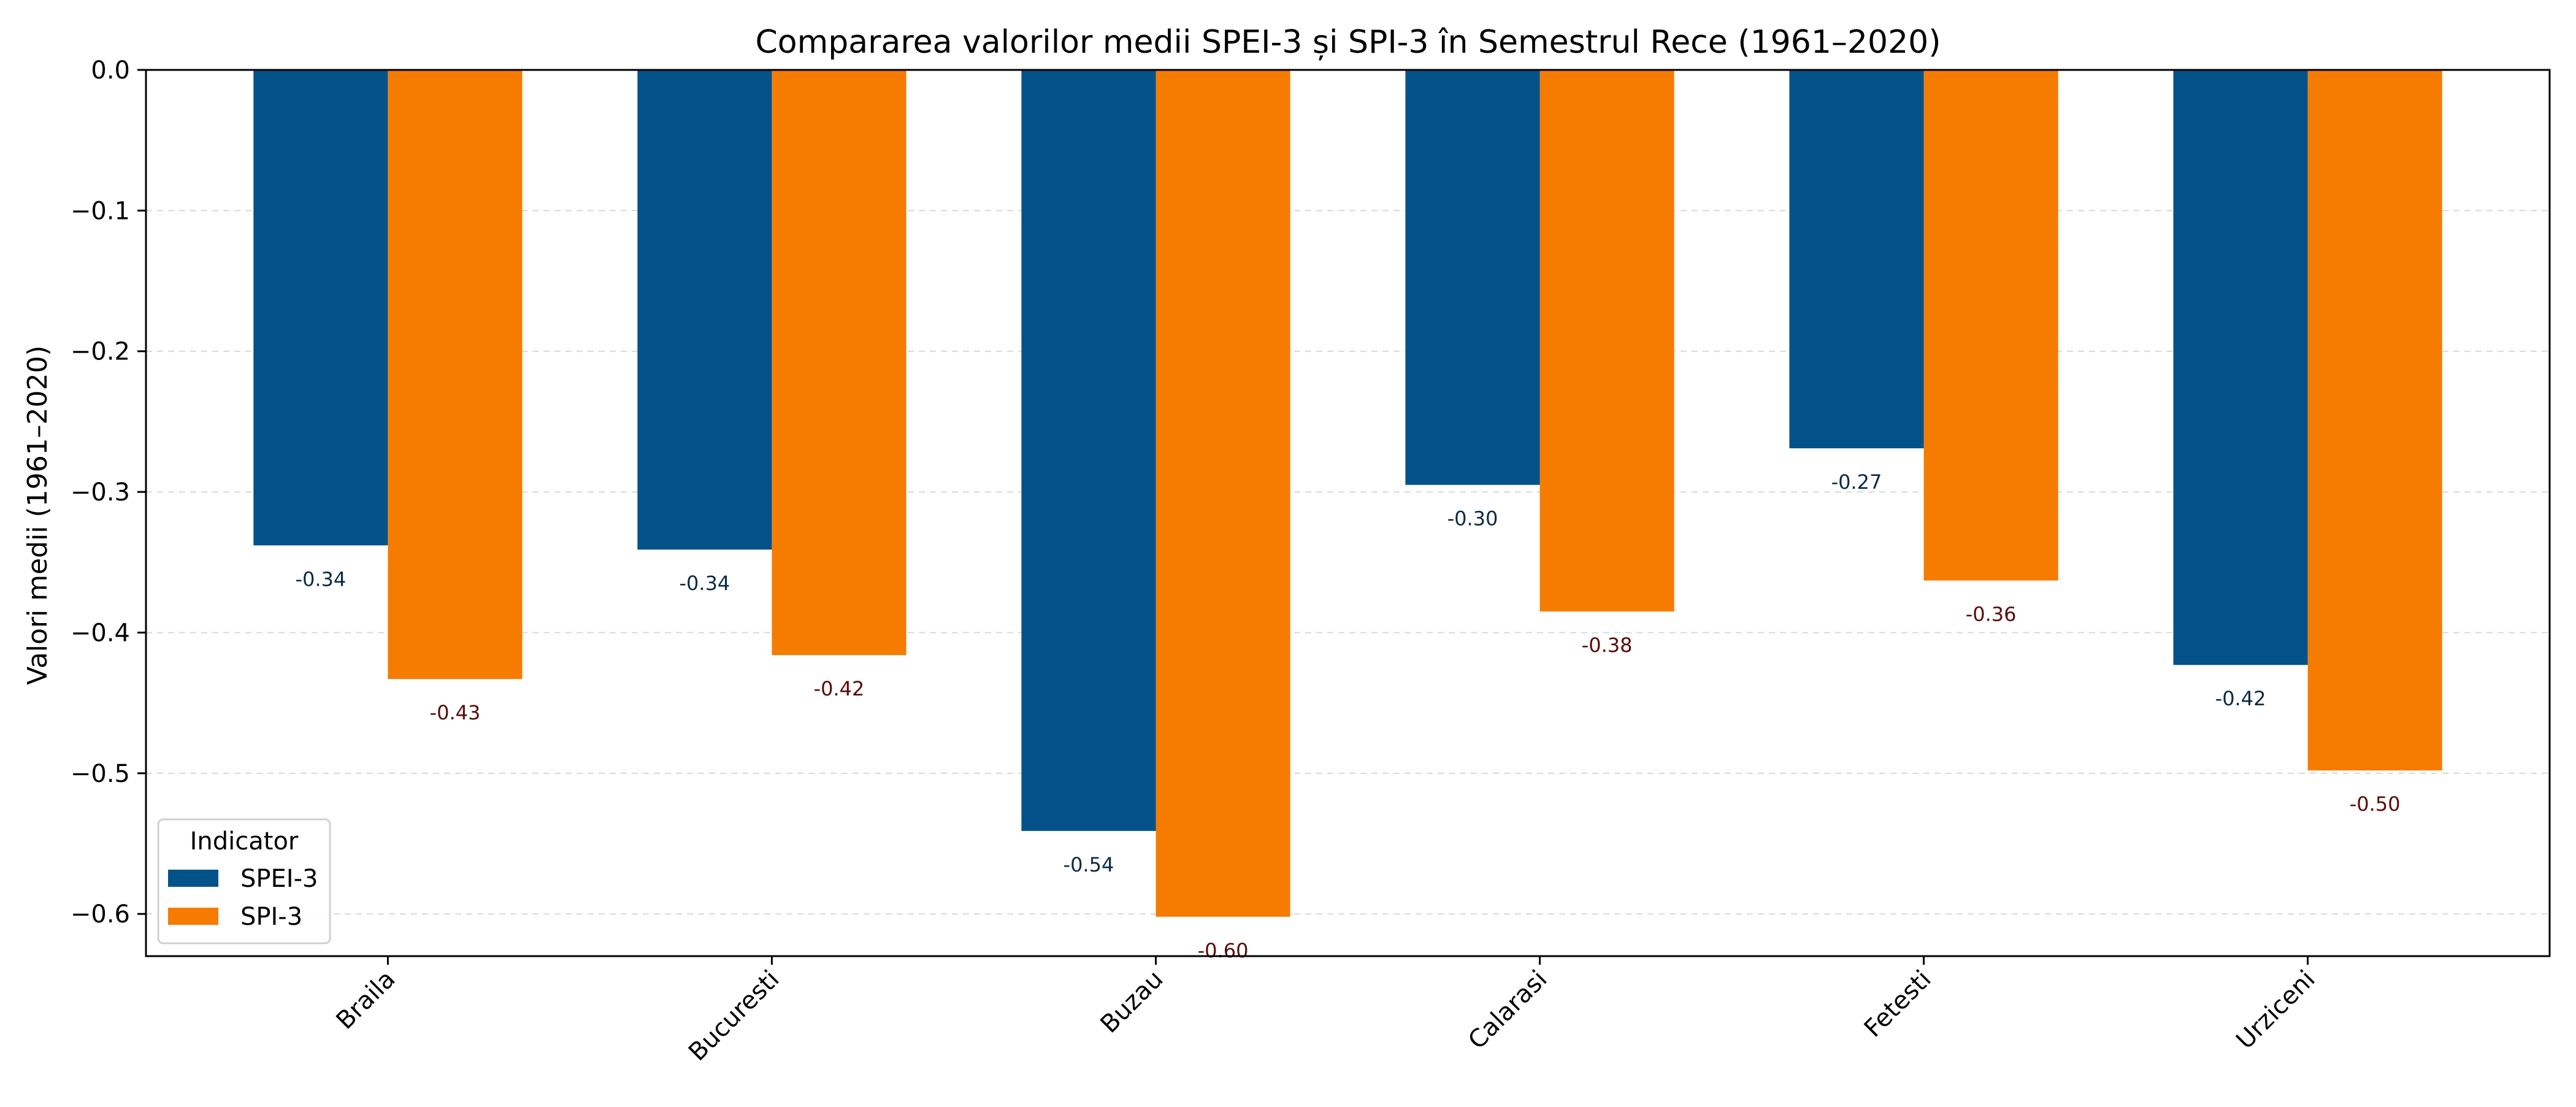  I want to click on y-tick-label: −0.4, so click(100, 633).